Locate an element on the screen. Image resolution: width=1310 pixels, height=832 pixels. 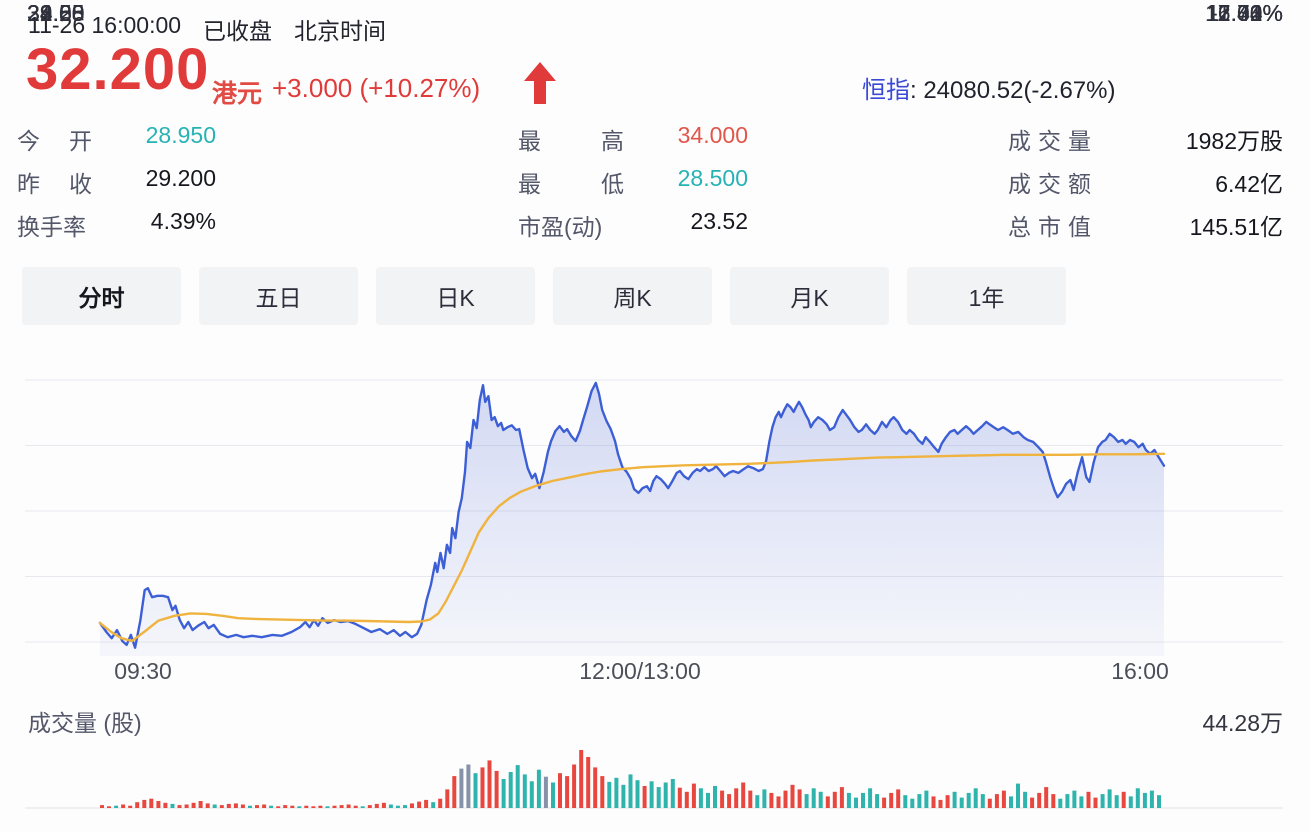
y-axis-right-label: 16.44% is located at coordinates (1243, 13).